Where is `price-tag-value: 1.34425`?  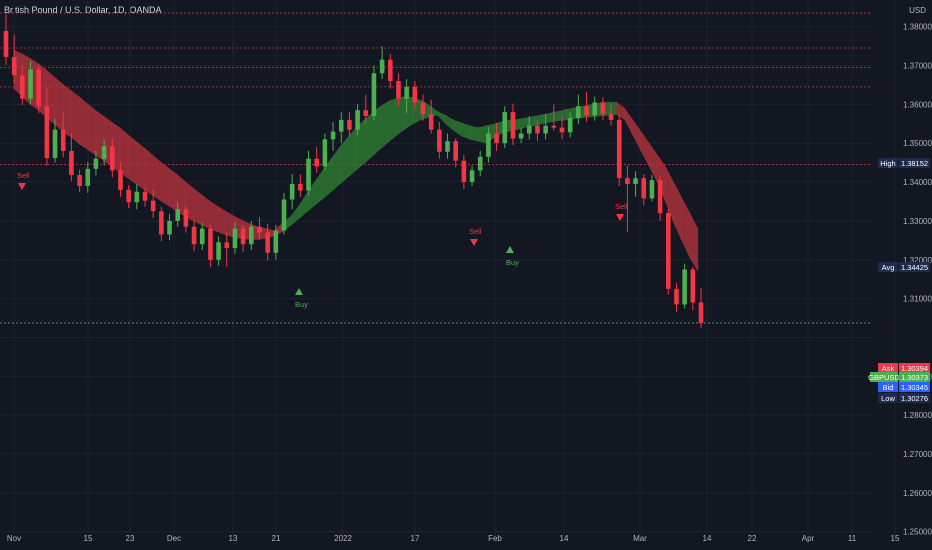
price-tag-value: 1.34425 is located at coordinates (914, 267).